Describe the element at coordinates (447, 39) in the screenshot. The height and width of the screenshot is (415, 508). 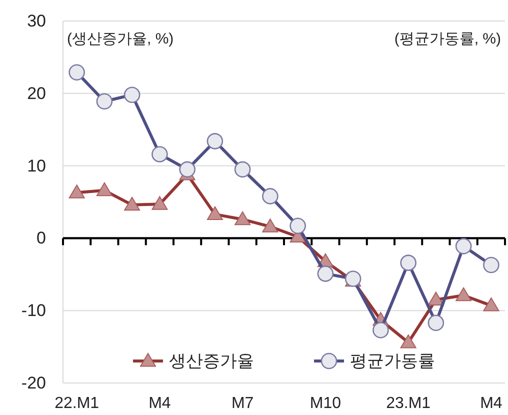
I see `y2-axis-title: (평균가동률, %)` at that location.